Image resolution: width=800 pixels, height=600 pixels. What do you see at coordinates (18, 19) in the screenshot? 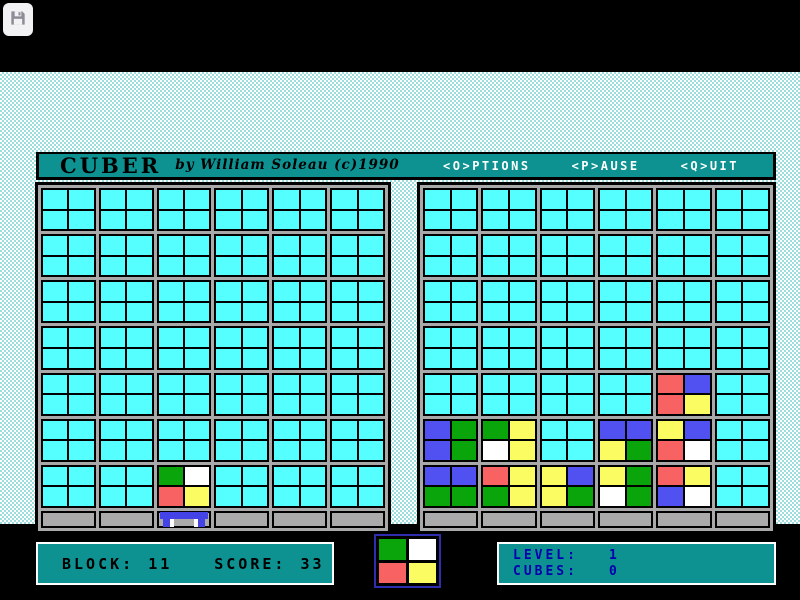
I see `save-button` at bounding box center [18, 19].